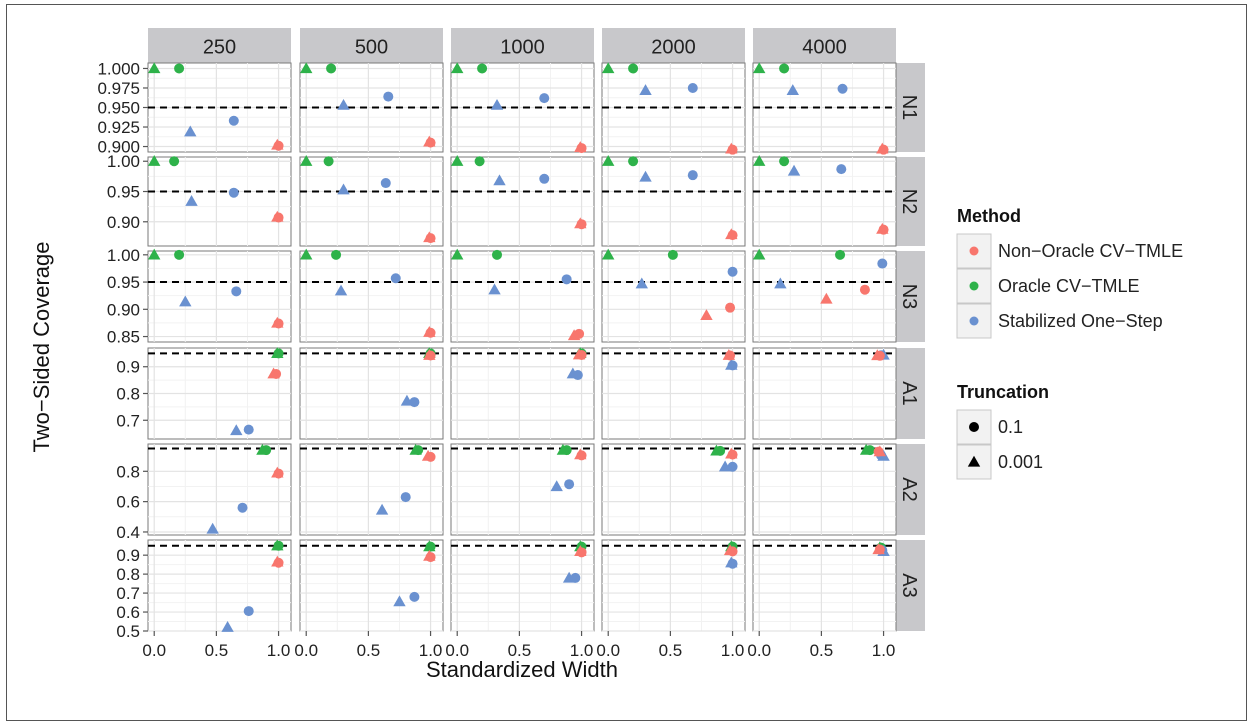 The height and width of the screenshot is (727, 1253). I want to click on facet-strip-label: 4000, so click(824, 48).